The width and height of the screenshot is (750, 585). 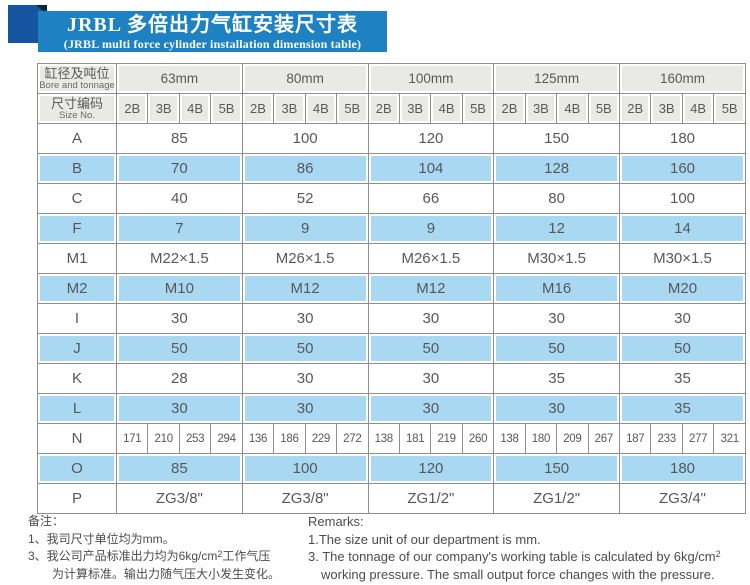 I want to click on table-row: B 70 86 104 128 160, so click(x=391, y=168).